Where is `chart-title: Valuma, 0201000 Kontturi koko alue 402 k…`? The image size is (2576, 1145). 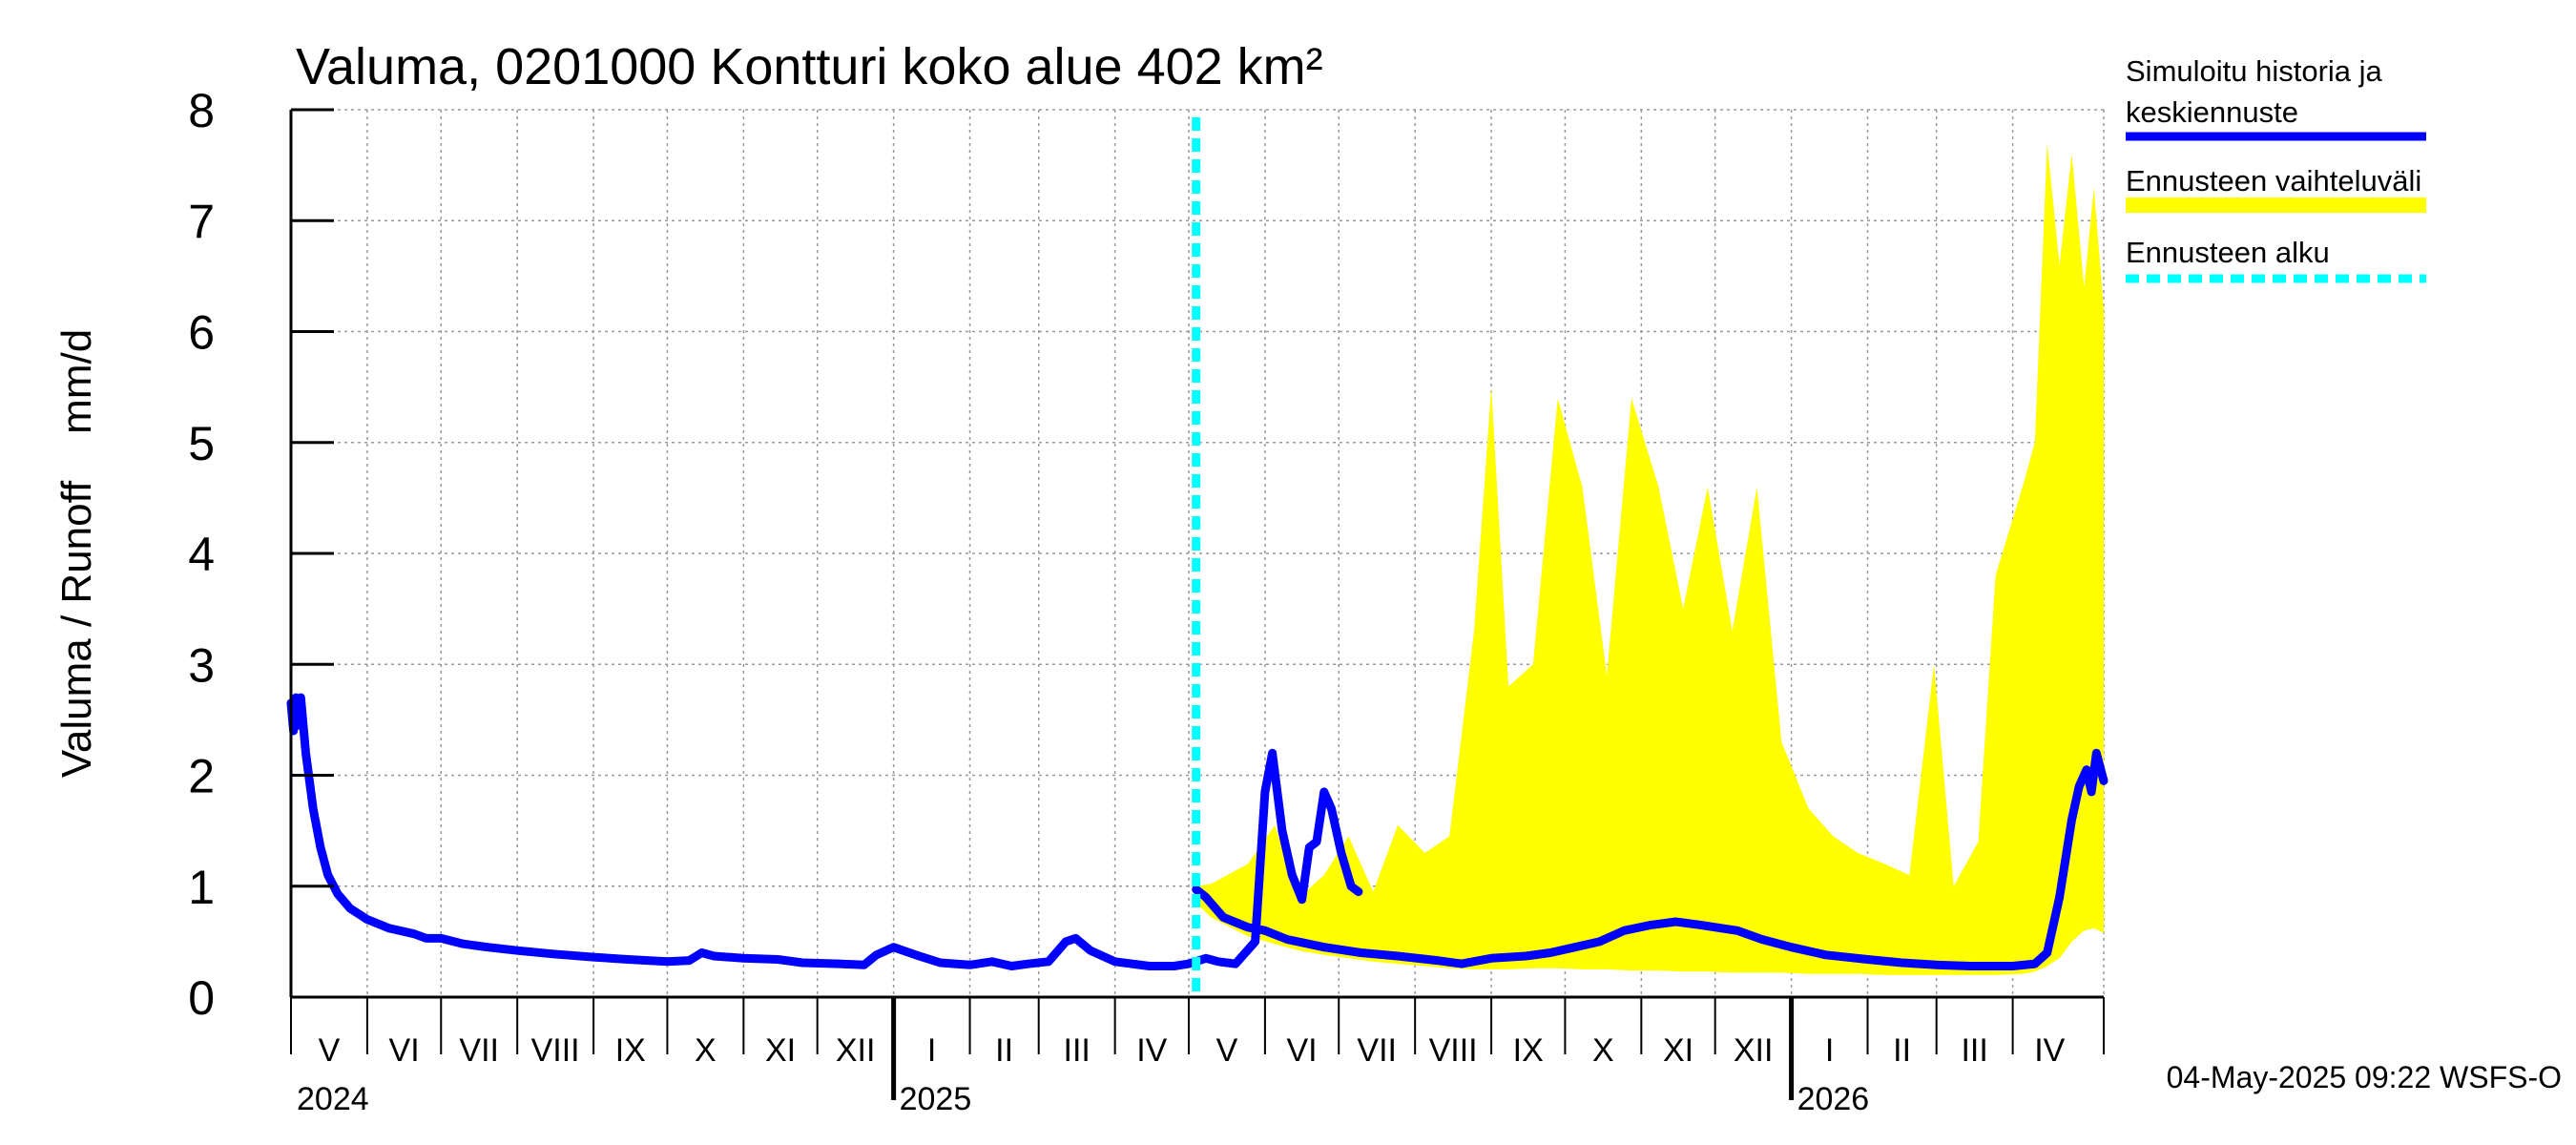 chart-title: Valuma, 0201000 Kontturi koko alue 402 k… is located at coordinates (809, 66).